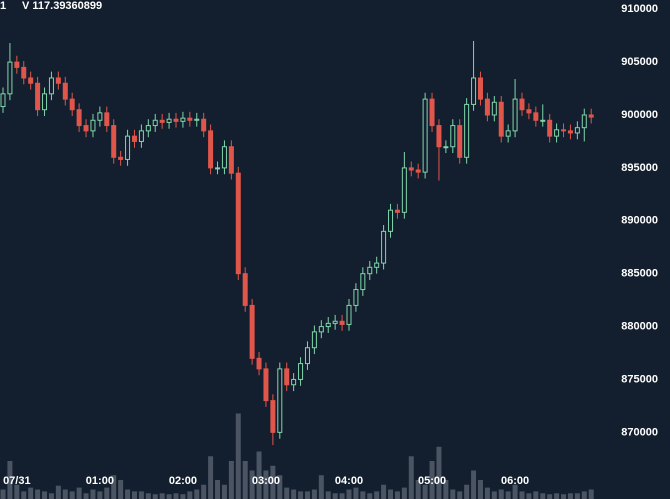  What do you see at coordinates (639, 62) in the screenshot?
I see `y-tick-label: 905000` at bounding box center [639, 62].